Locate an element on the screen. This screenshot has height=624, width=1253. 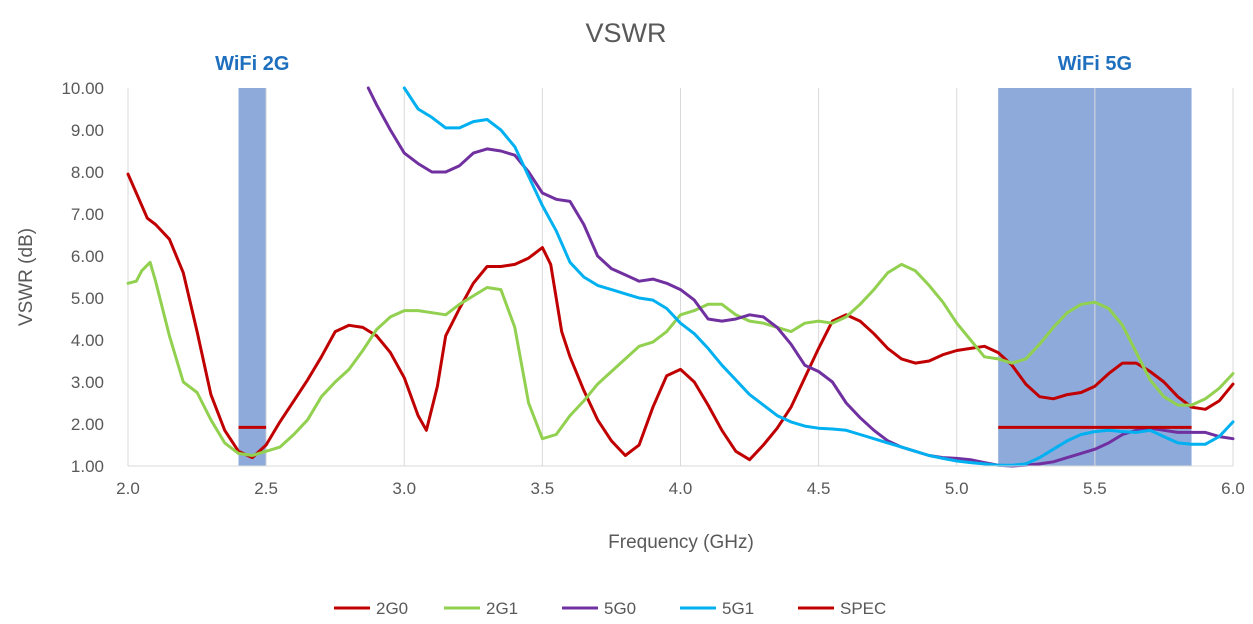
y-tick-label: 6.00 is located at coordinates (87, 256).